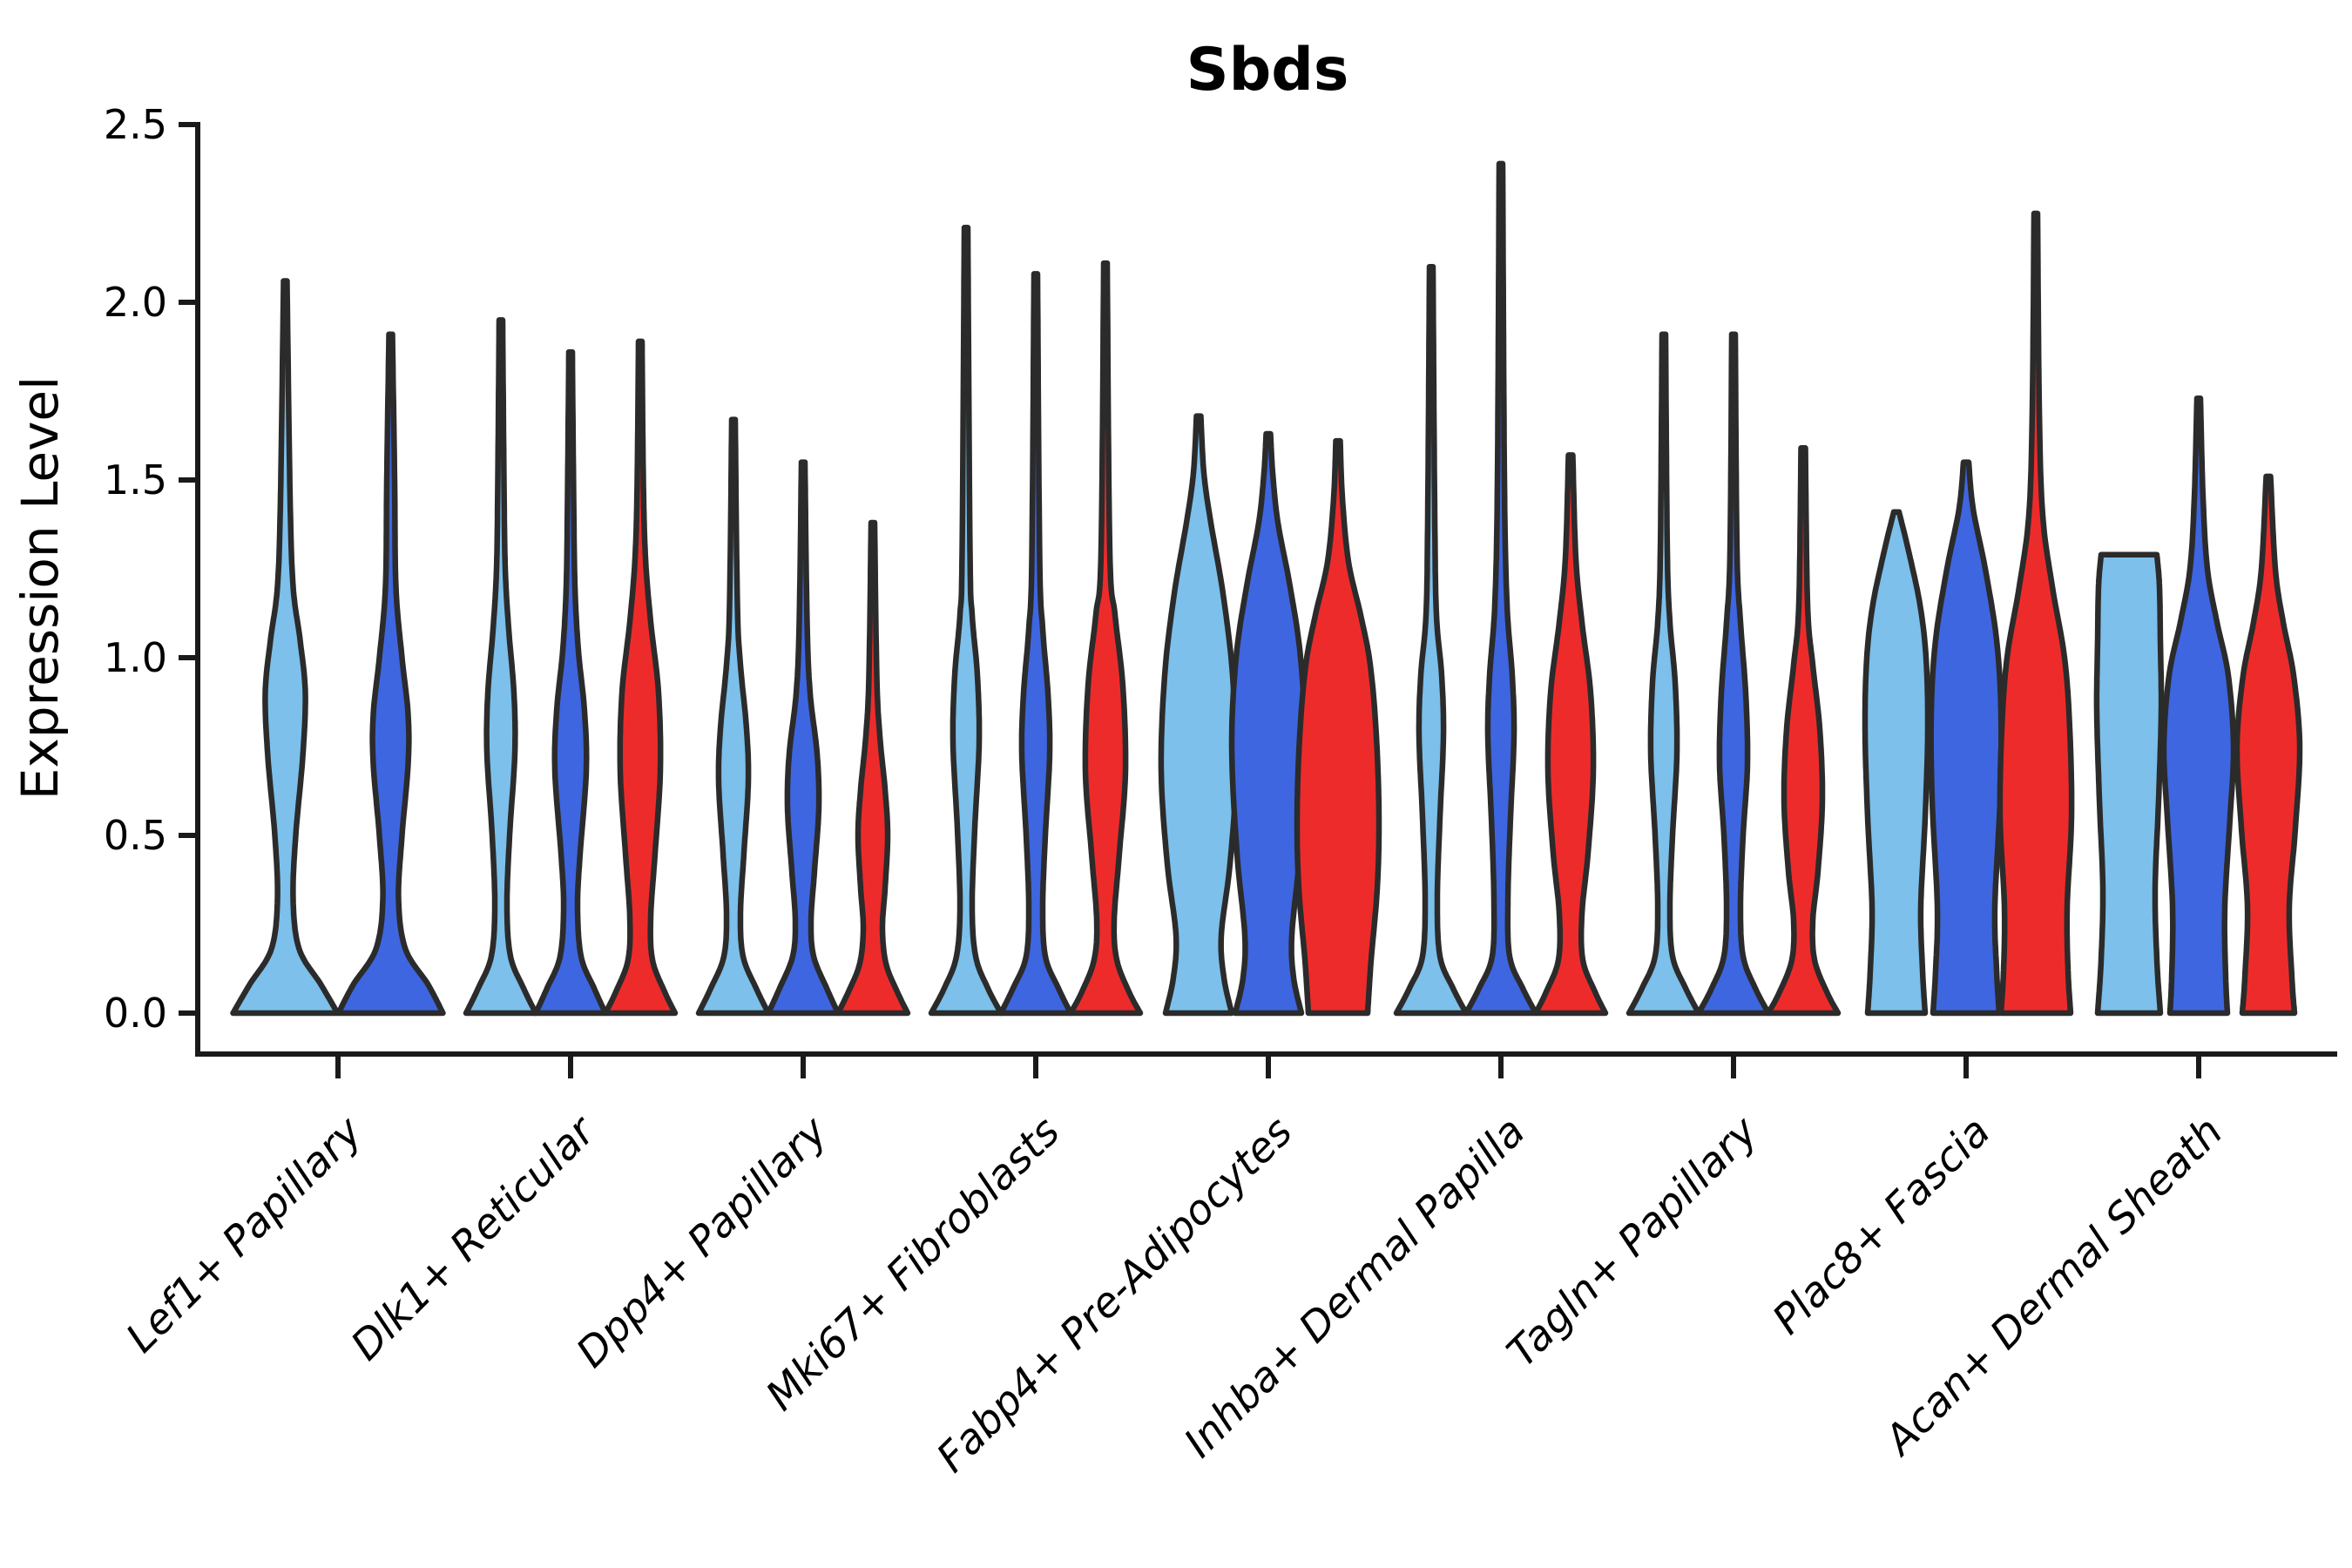 The height and width of the screenshot is (1568, 2352). What do you see at coordinates (570, 682) in the screenshot?
I see `violin-dlk1-reticular-blue` at bounding box center [570, 682].